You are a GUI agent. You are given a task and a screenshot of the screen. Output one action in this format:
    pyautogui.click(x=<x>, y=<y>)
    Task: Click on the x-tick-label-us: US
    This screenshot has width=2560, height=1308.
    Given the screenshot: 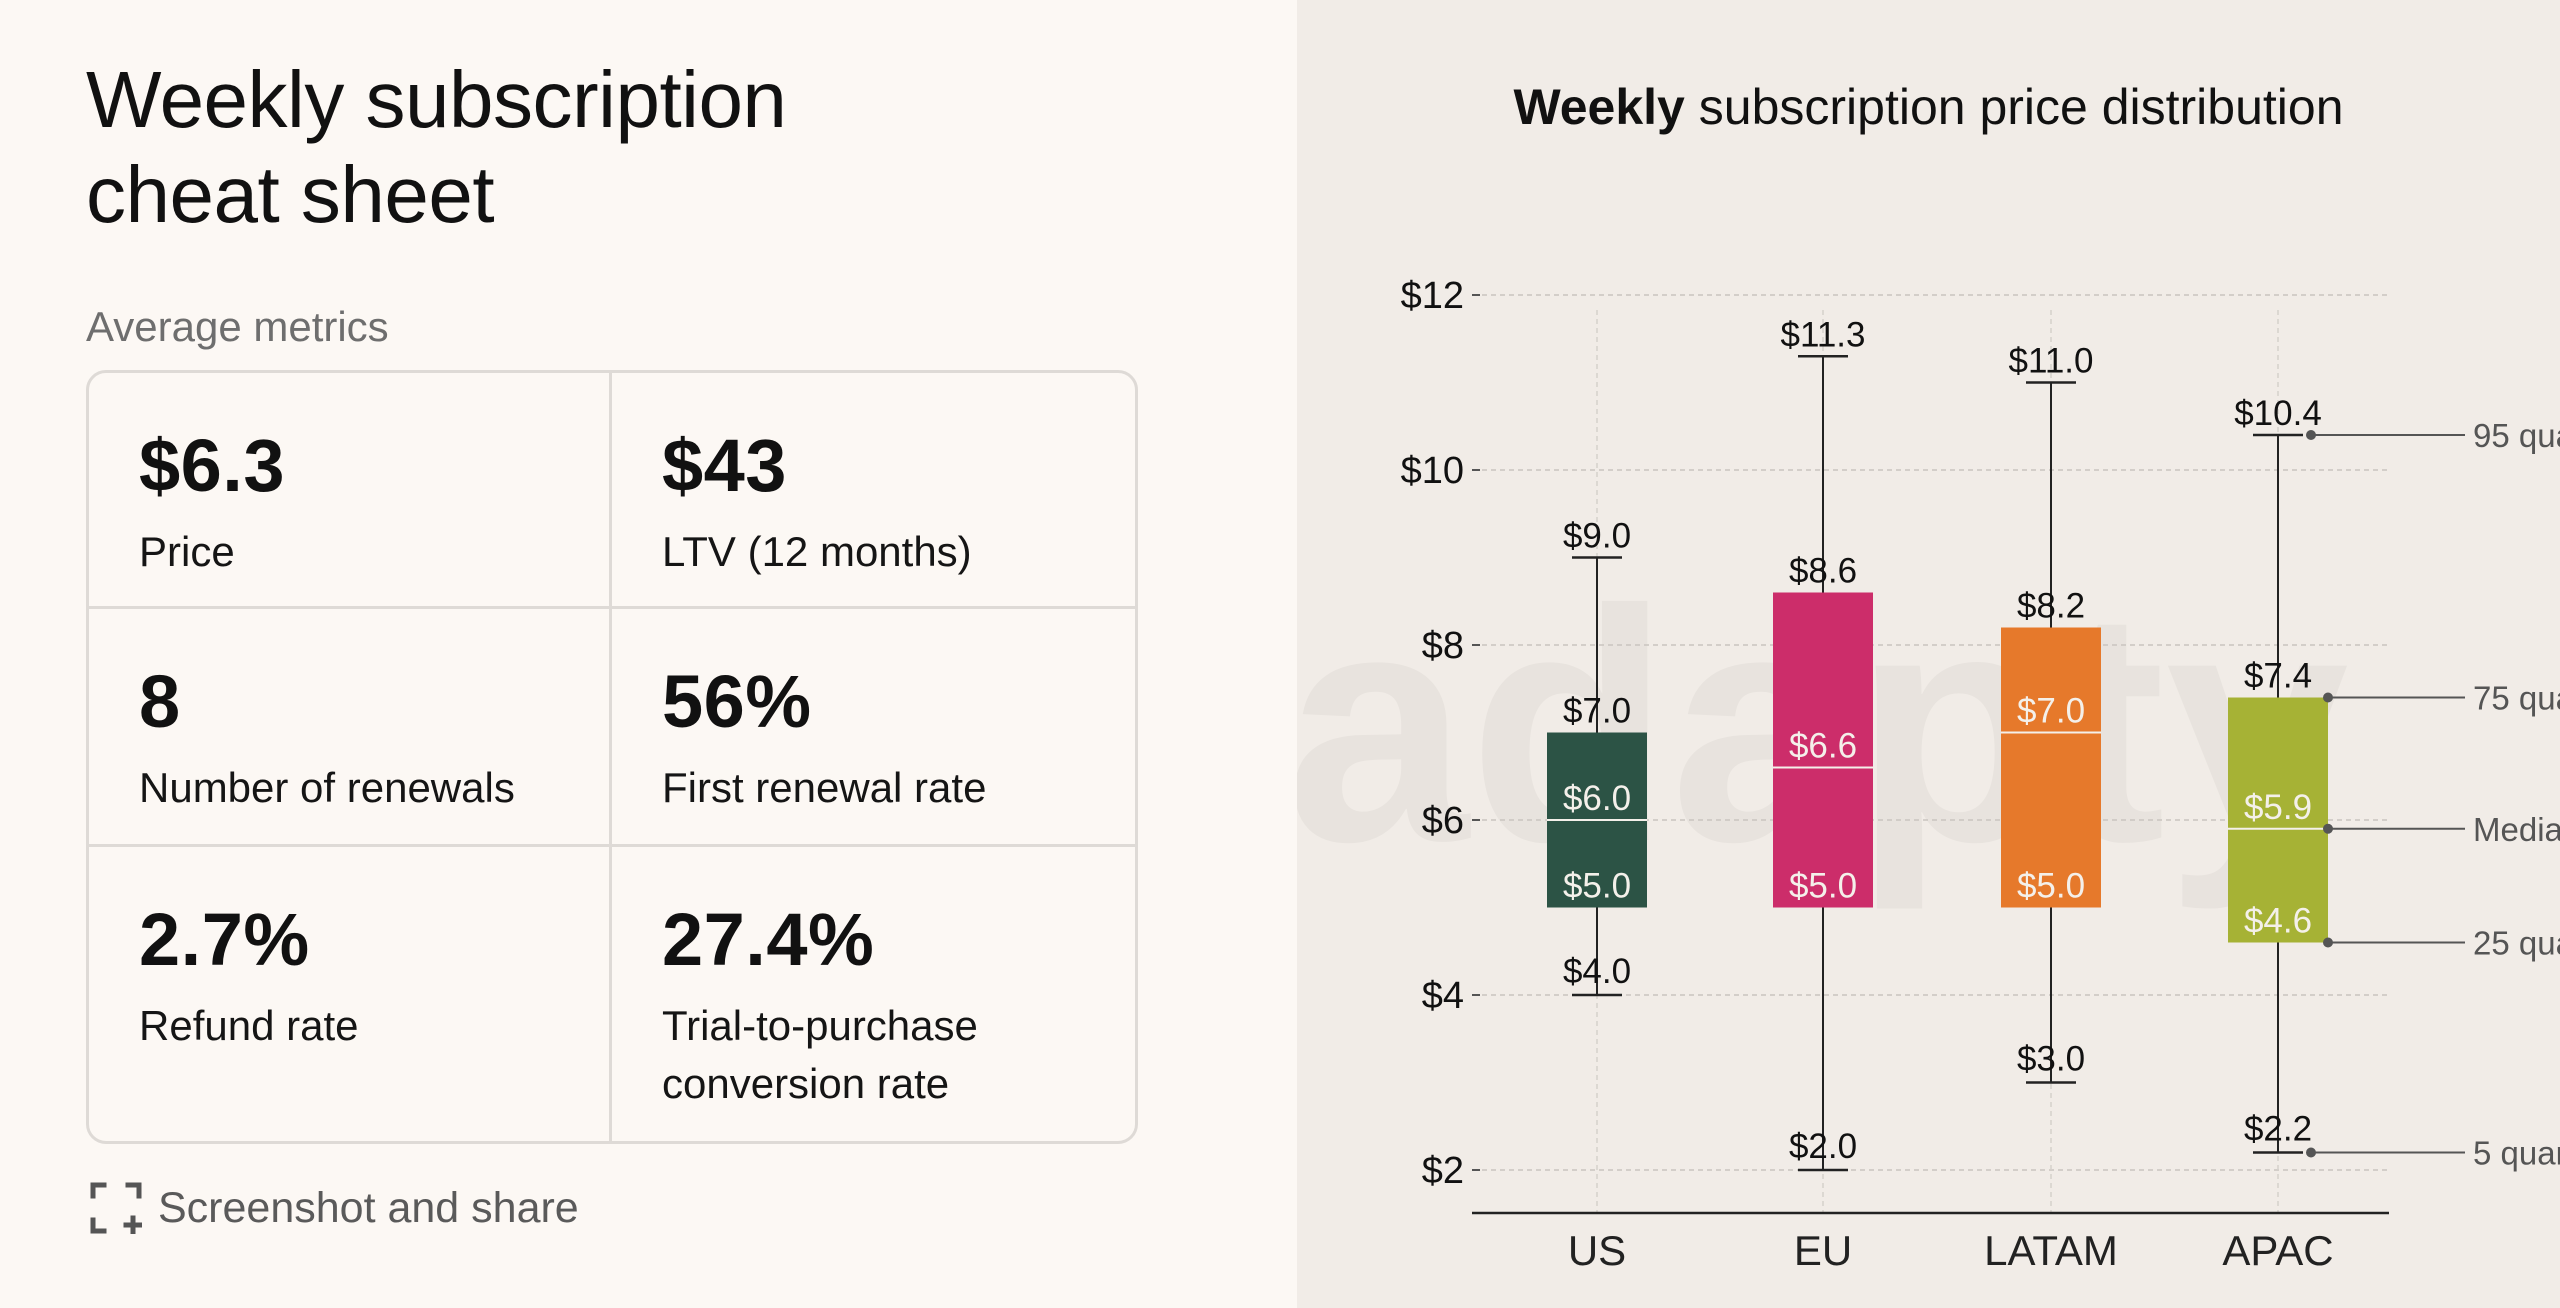 What is the action you would take?
    pyautogui.click(x=1597, y=1250)
    